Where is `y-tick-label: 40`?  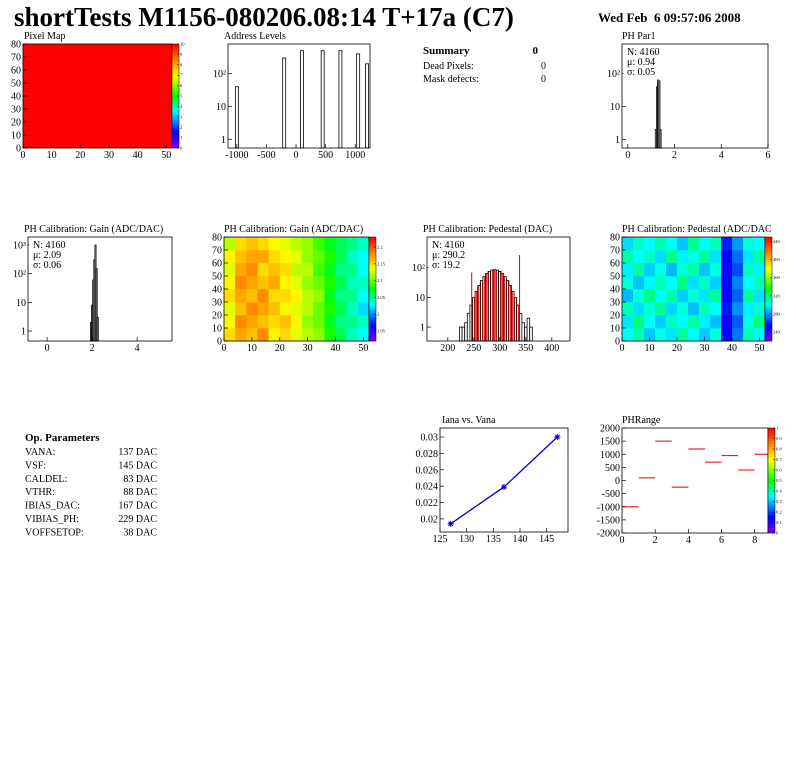
y-tick-label: 40 is located at coordinates (217, 290).